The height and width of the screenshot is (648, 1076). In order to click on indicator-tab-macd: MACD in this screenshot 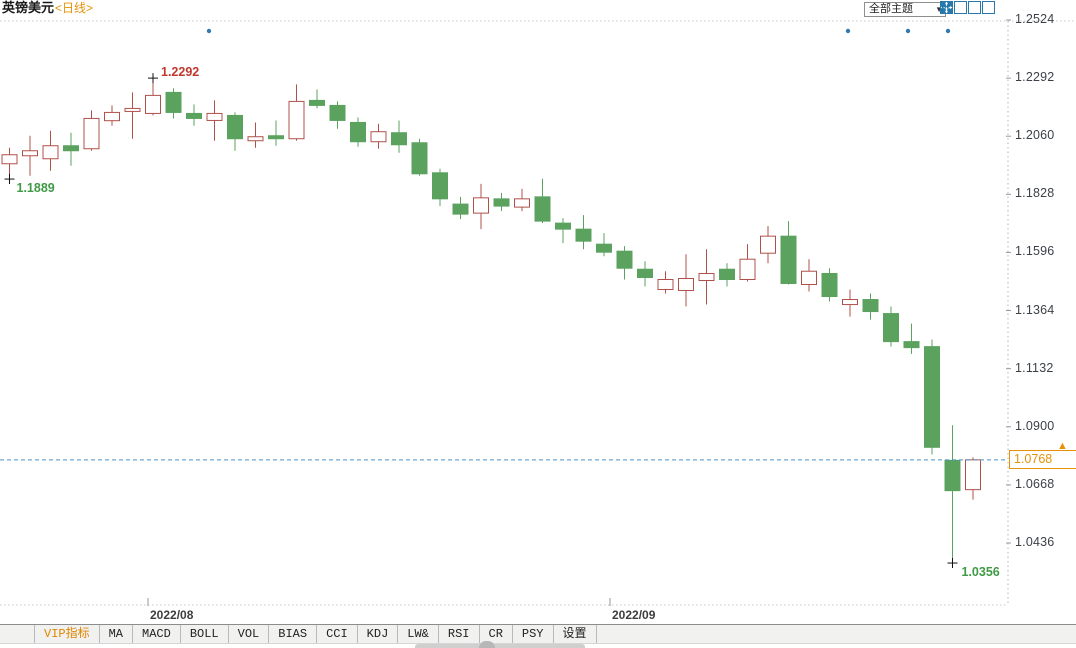, I will do `click(157, 634)`.